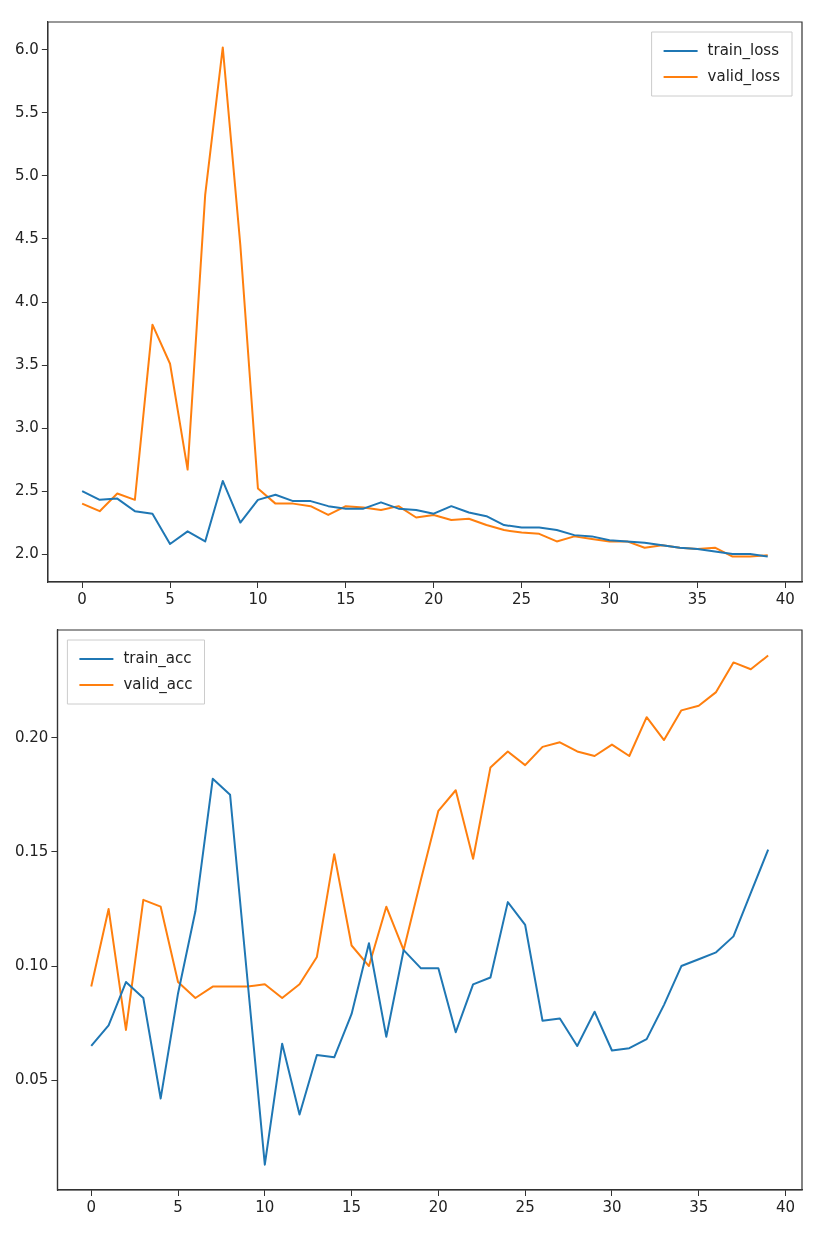 This screenshot has width=826, height=1239. Describe the element at coordinates (31, 964) in the screenshot. I see `y-tick-label: 0.10` at that location.